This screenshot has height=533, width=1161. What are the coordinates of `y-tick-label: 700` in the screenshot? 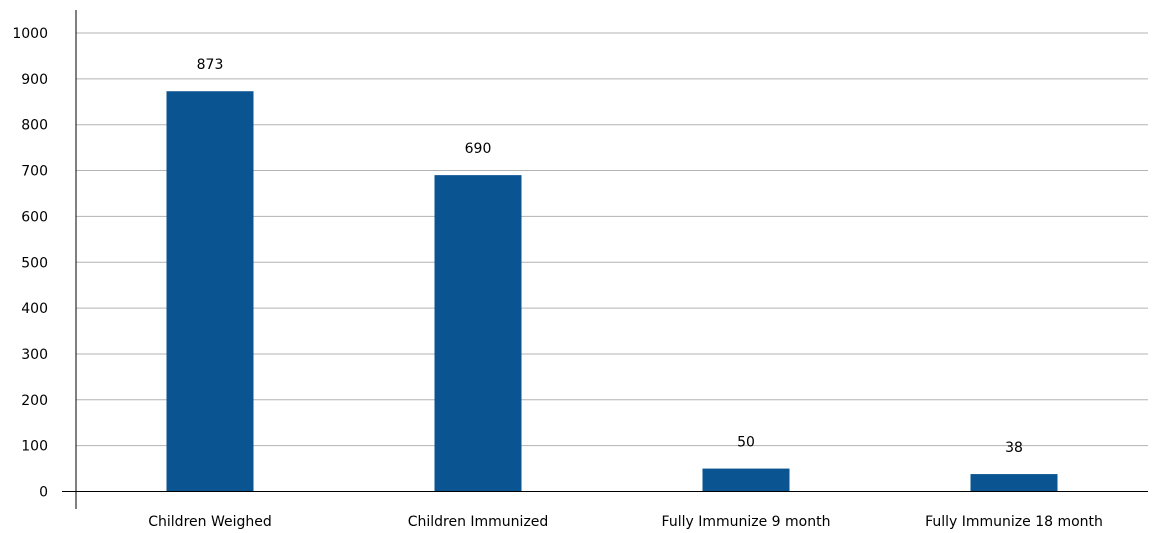 It's located at (34, 172).